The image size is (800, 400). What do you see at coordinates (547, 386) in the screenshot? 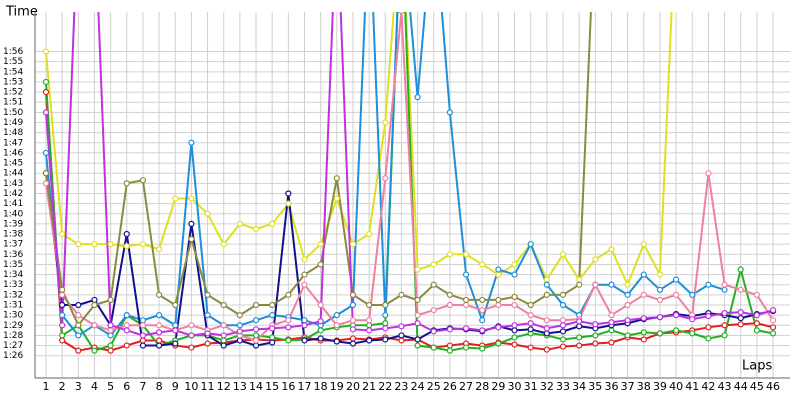
I see `x-tick-label: 32` at bounding box center [547, 386].